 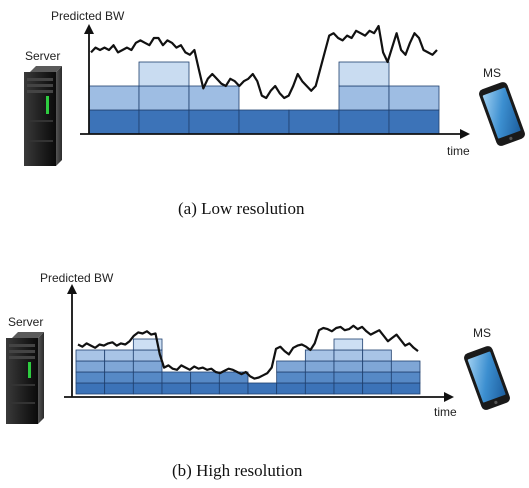 I want to click on panel-caption: (b) High resolution, so click(x=237, y=470).